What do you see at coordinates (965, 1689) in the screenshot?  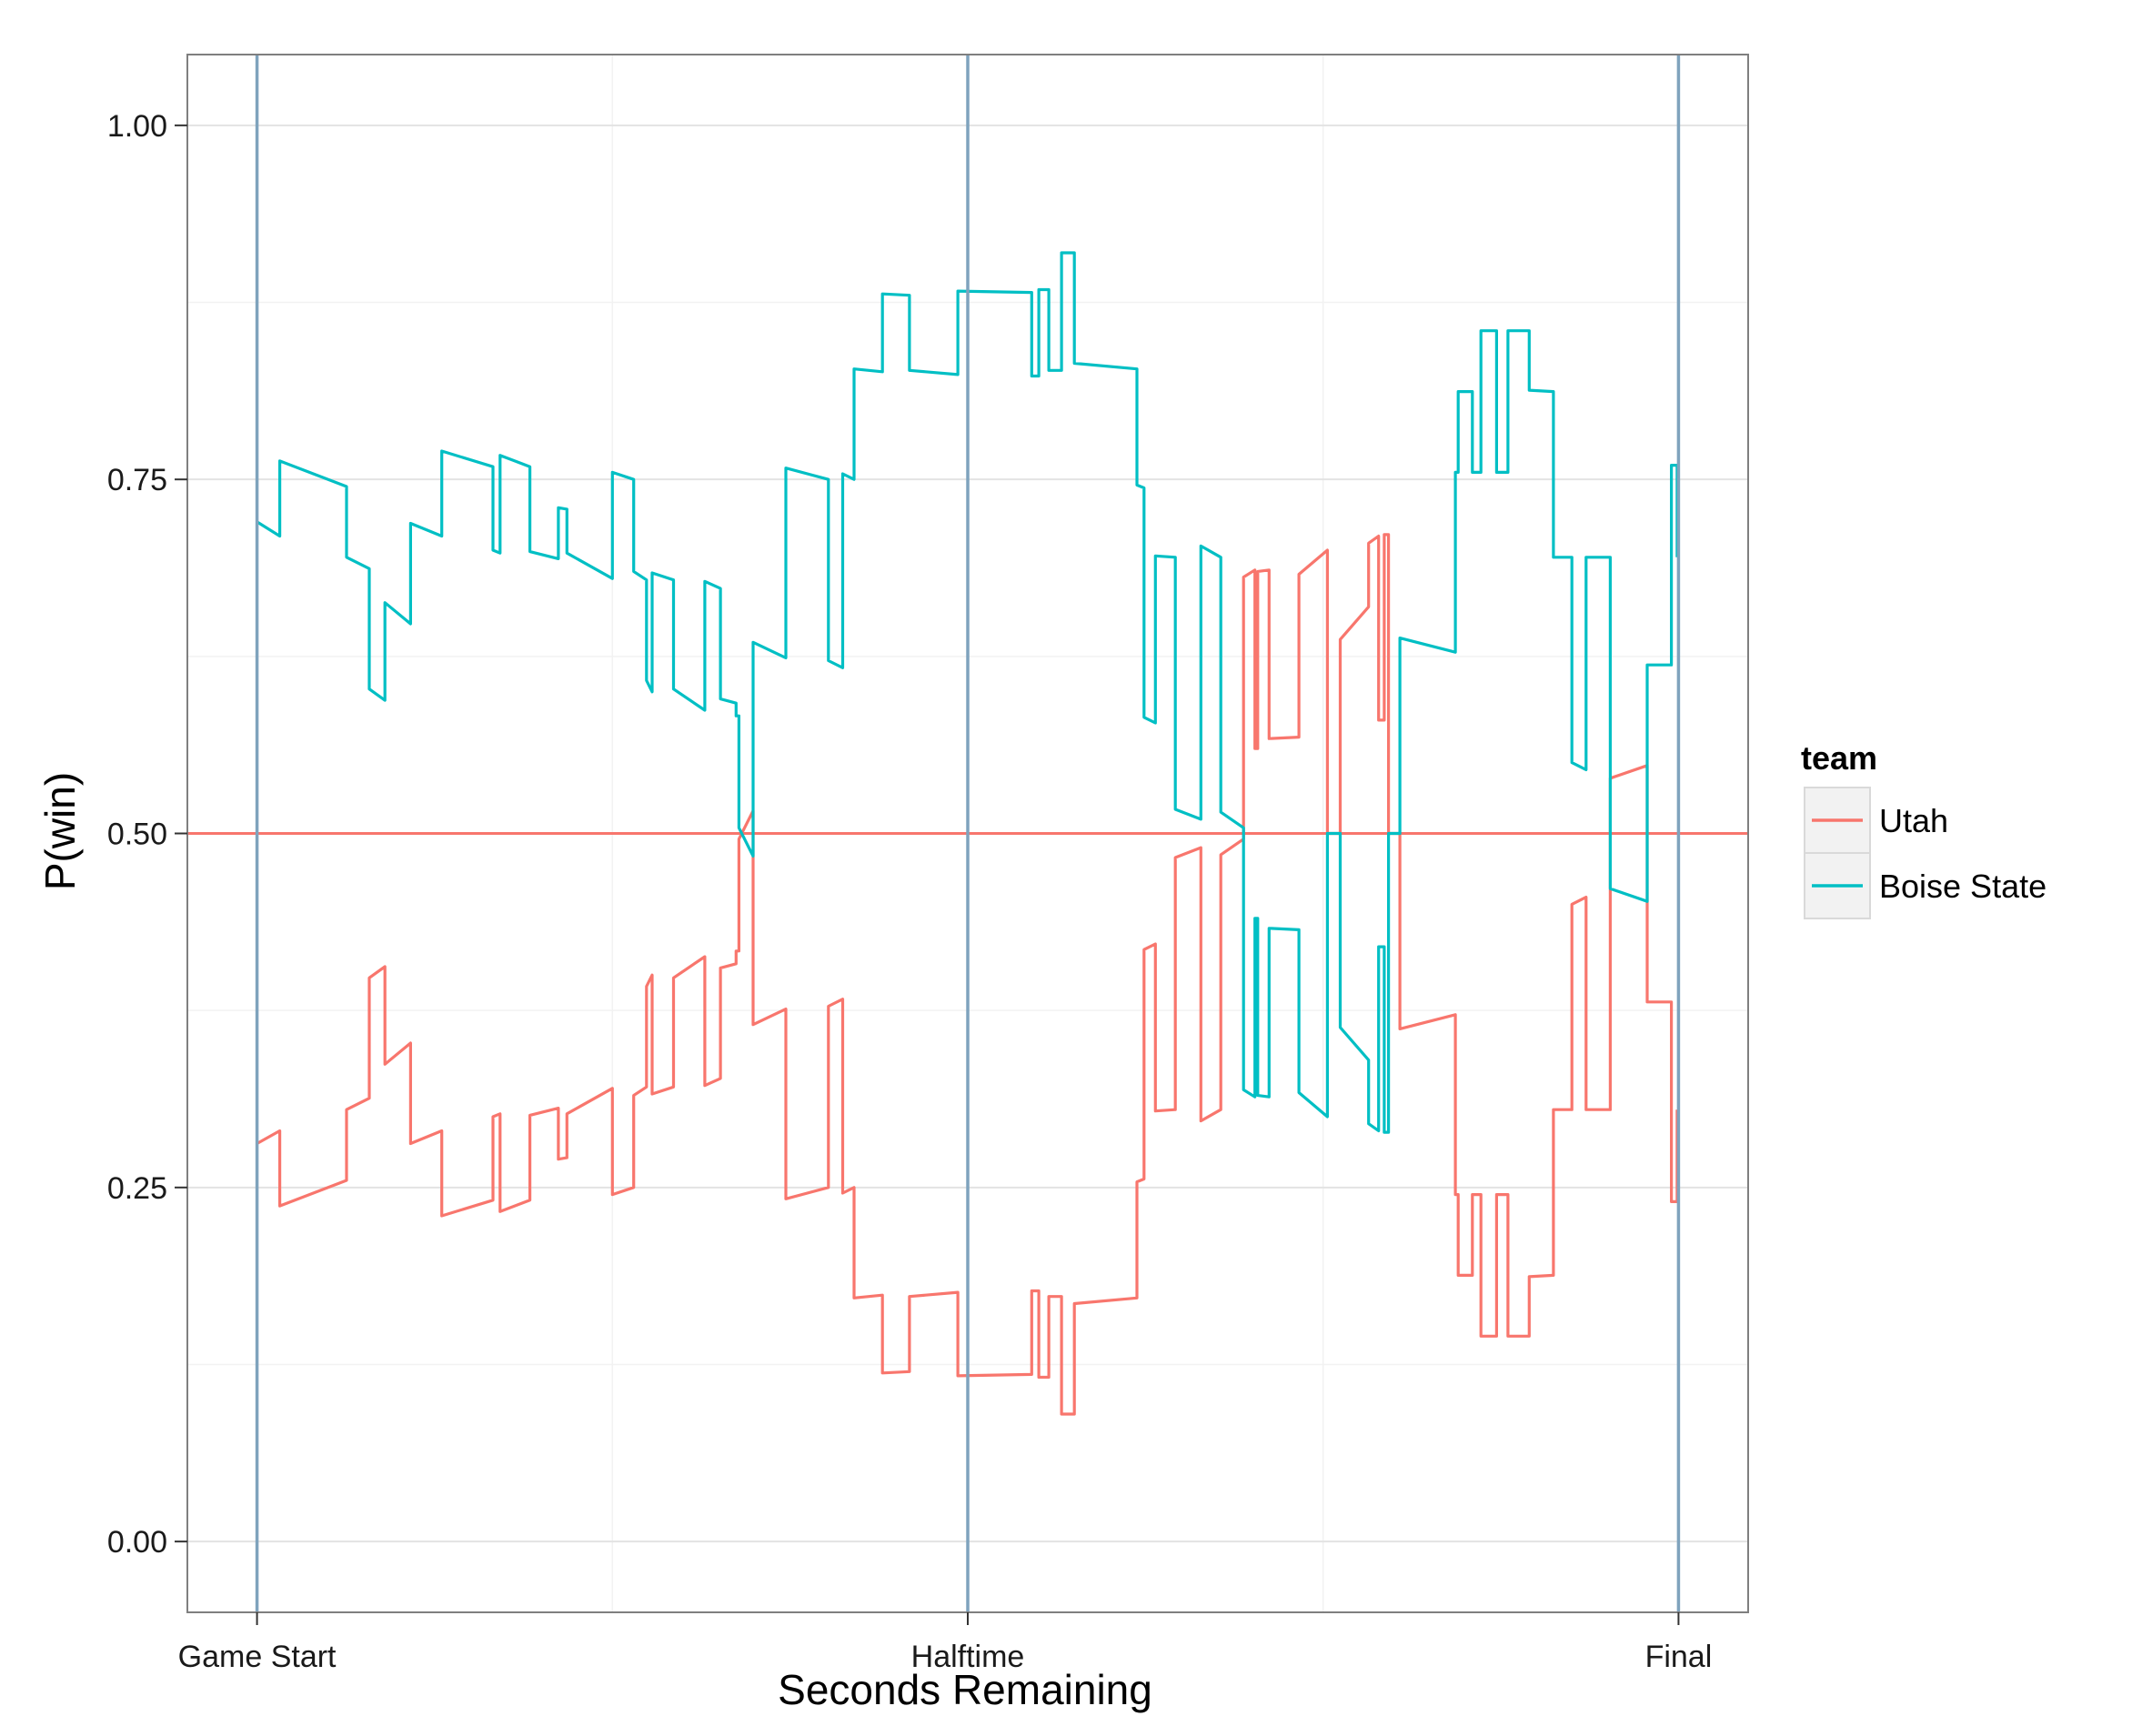 I see `x-axis-title: Seconds Remaining` at bounding box center [965, 1689].